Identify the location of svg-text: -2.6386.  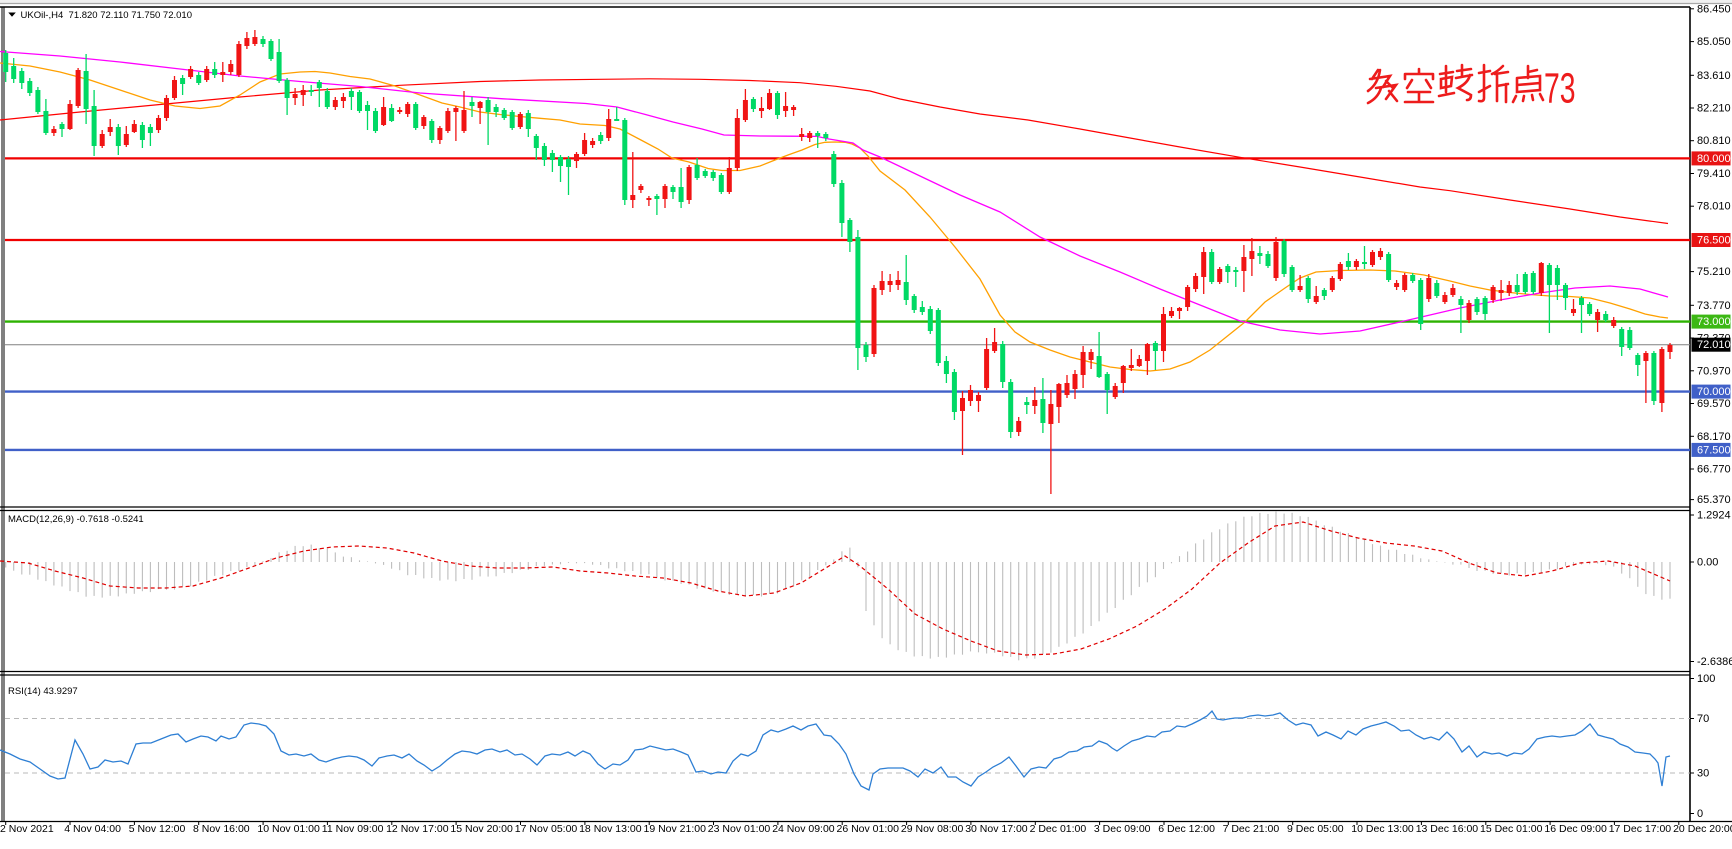
(1714, 662).